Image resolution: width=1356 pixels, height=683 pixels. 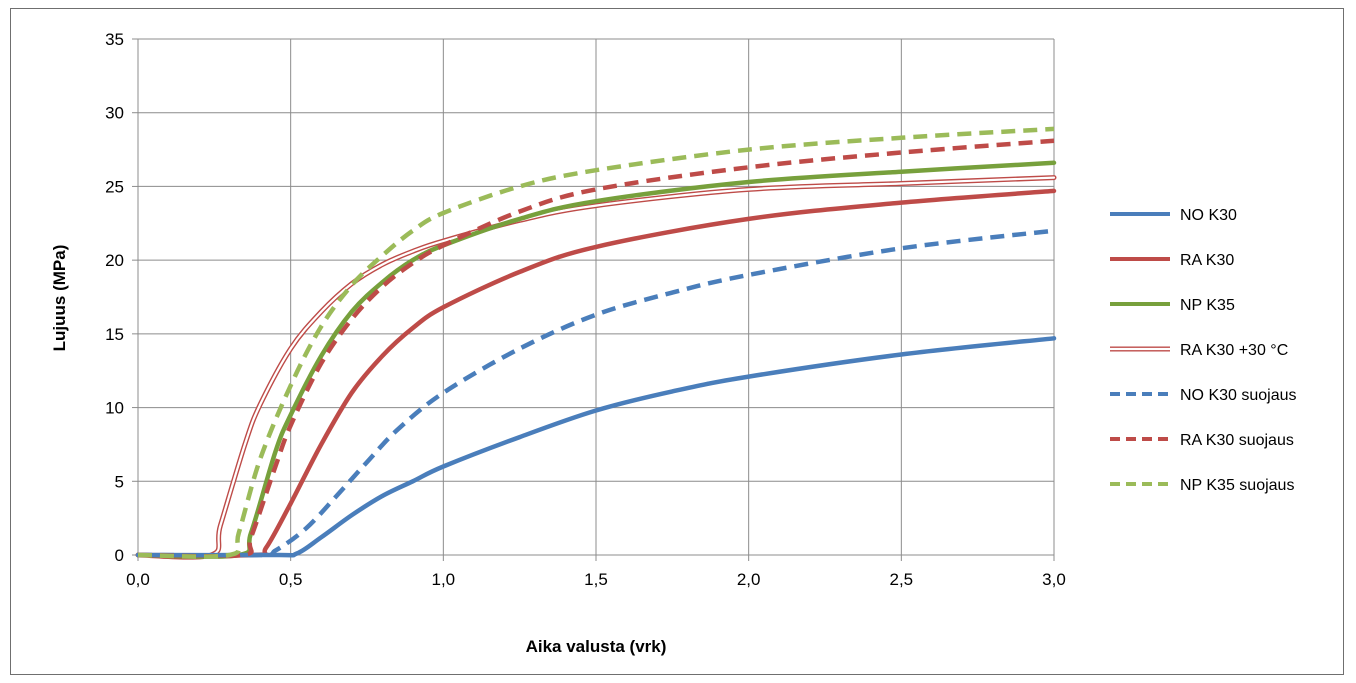 What do you see at coordinates (1054, 579) in the screenshot?
I see `x-tick-label: 3,0` at bounding box center [1054, 579].